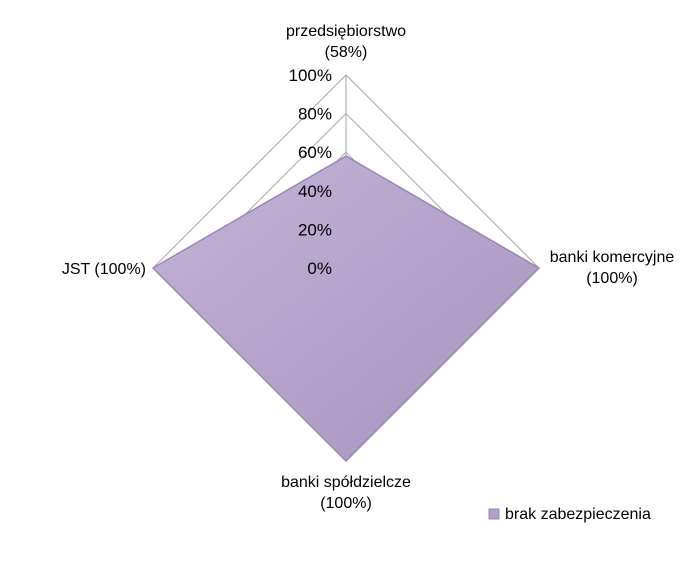 The height and width of the screenshot is (569, 690). I want to click on legend: brak zabezpieczenia, so click(569, 514).